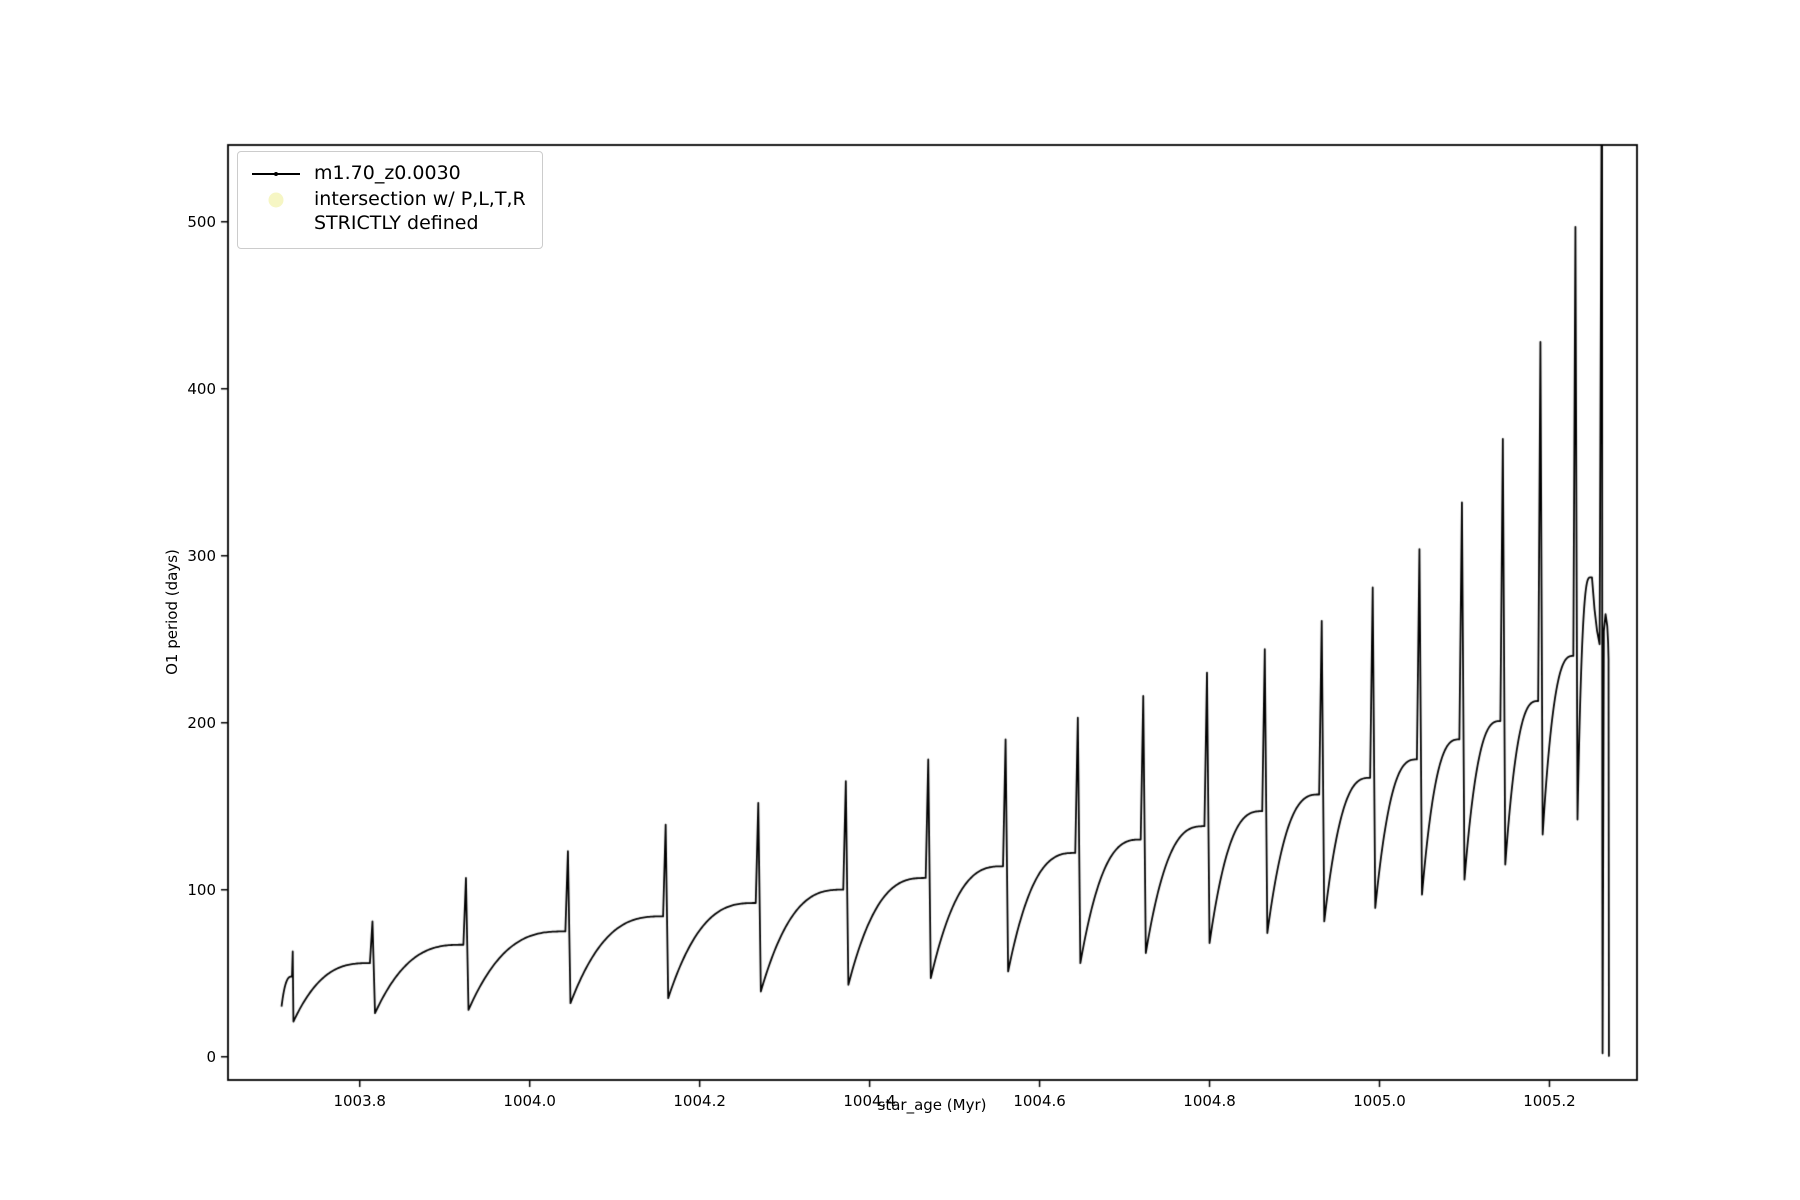  Describe the element at coordinates (869, 1101) in the screenshot. I see `x-tick-label: 1004.4` at that location.